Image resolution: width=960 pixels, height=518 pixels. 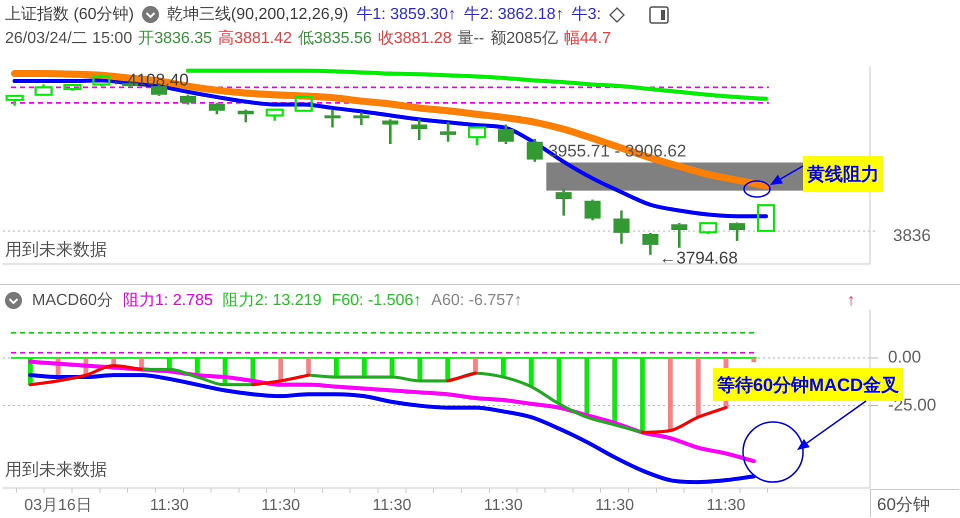 What do you see at coordinates (175, 39) in the screenshot?
I see `text: 开3836.35` at bounding box center [175, 39].